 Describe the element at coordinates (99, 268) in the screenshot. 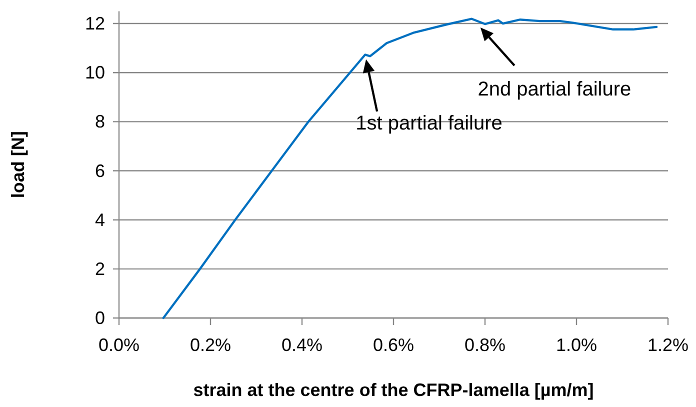

I see `y-tick-label: 2` at that location.